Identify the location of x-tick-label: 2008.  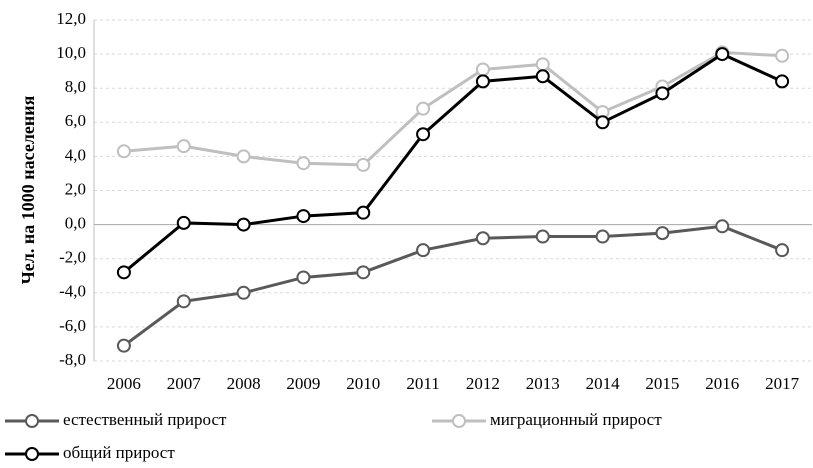
(244, 383).